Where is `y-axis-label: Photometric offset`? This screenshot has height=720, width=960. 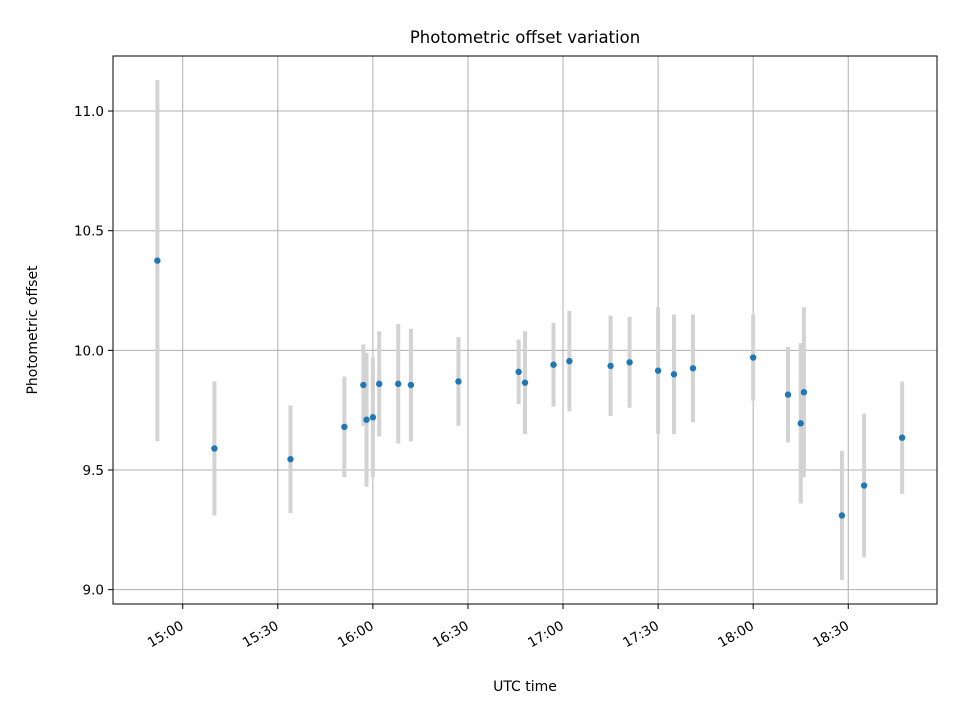
y-axis-label: Photometric offset is located at coordinates (33, 330).